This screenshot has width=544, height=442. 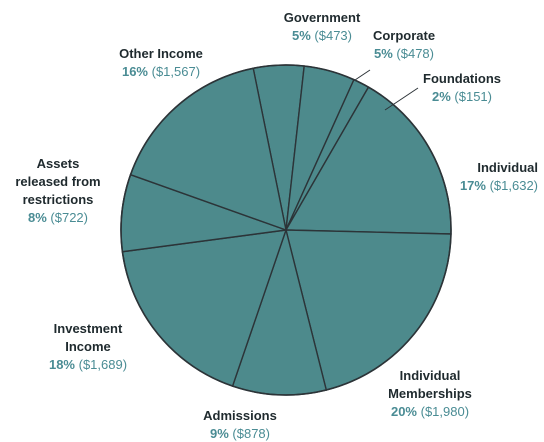 I want to click on slice-label-name: Assets, so click(x=58, y=163).